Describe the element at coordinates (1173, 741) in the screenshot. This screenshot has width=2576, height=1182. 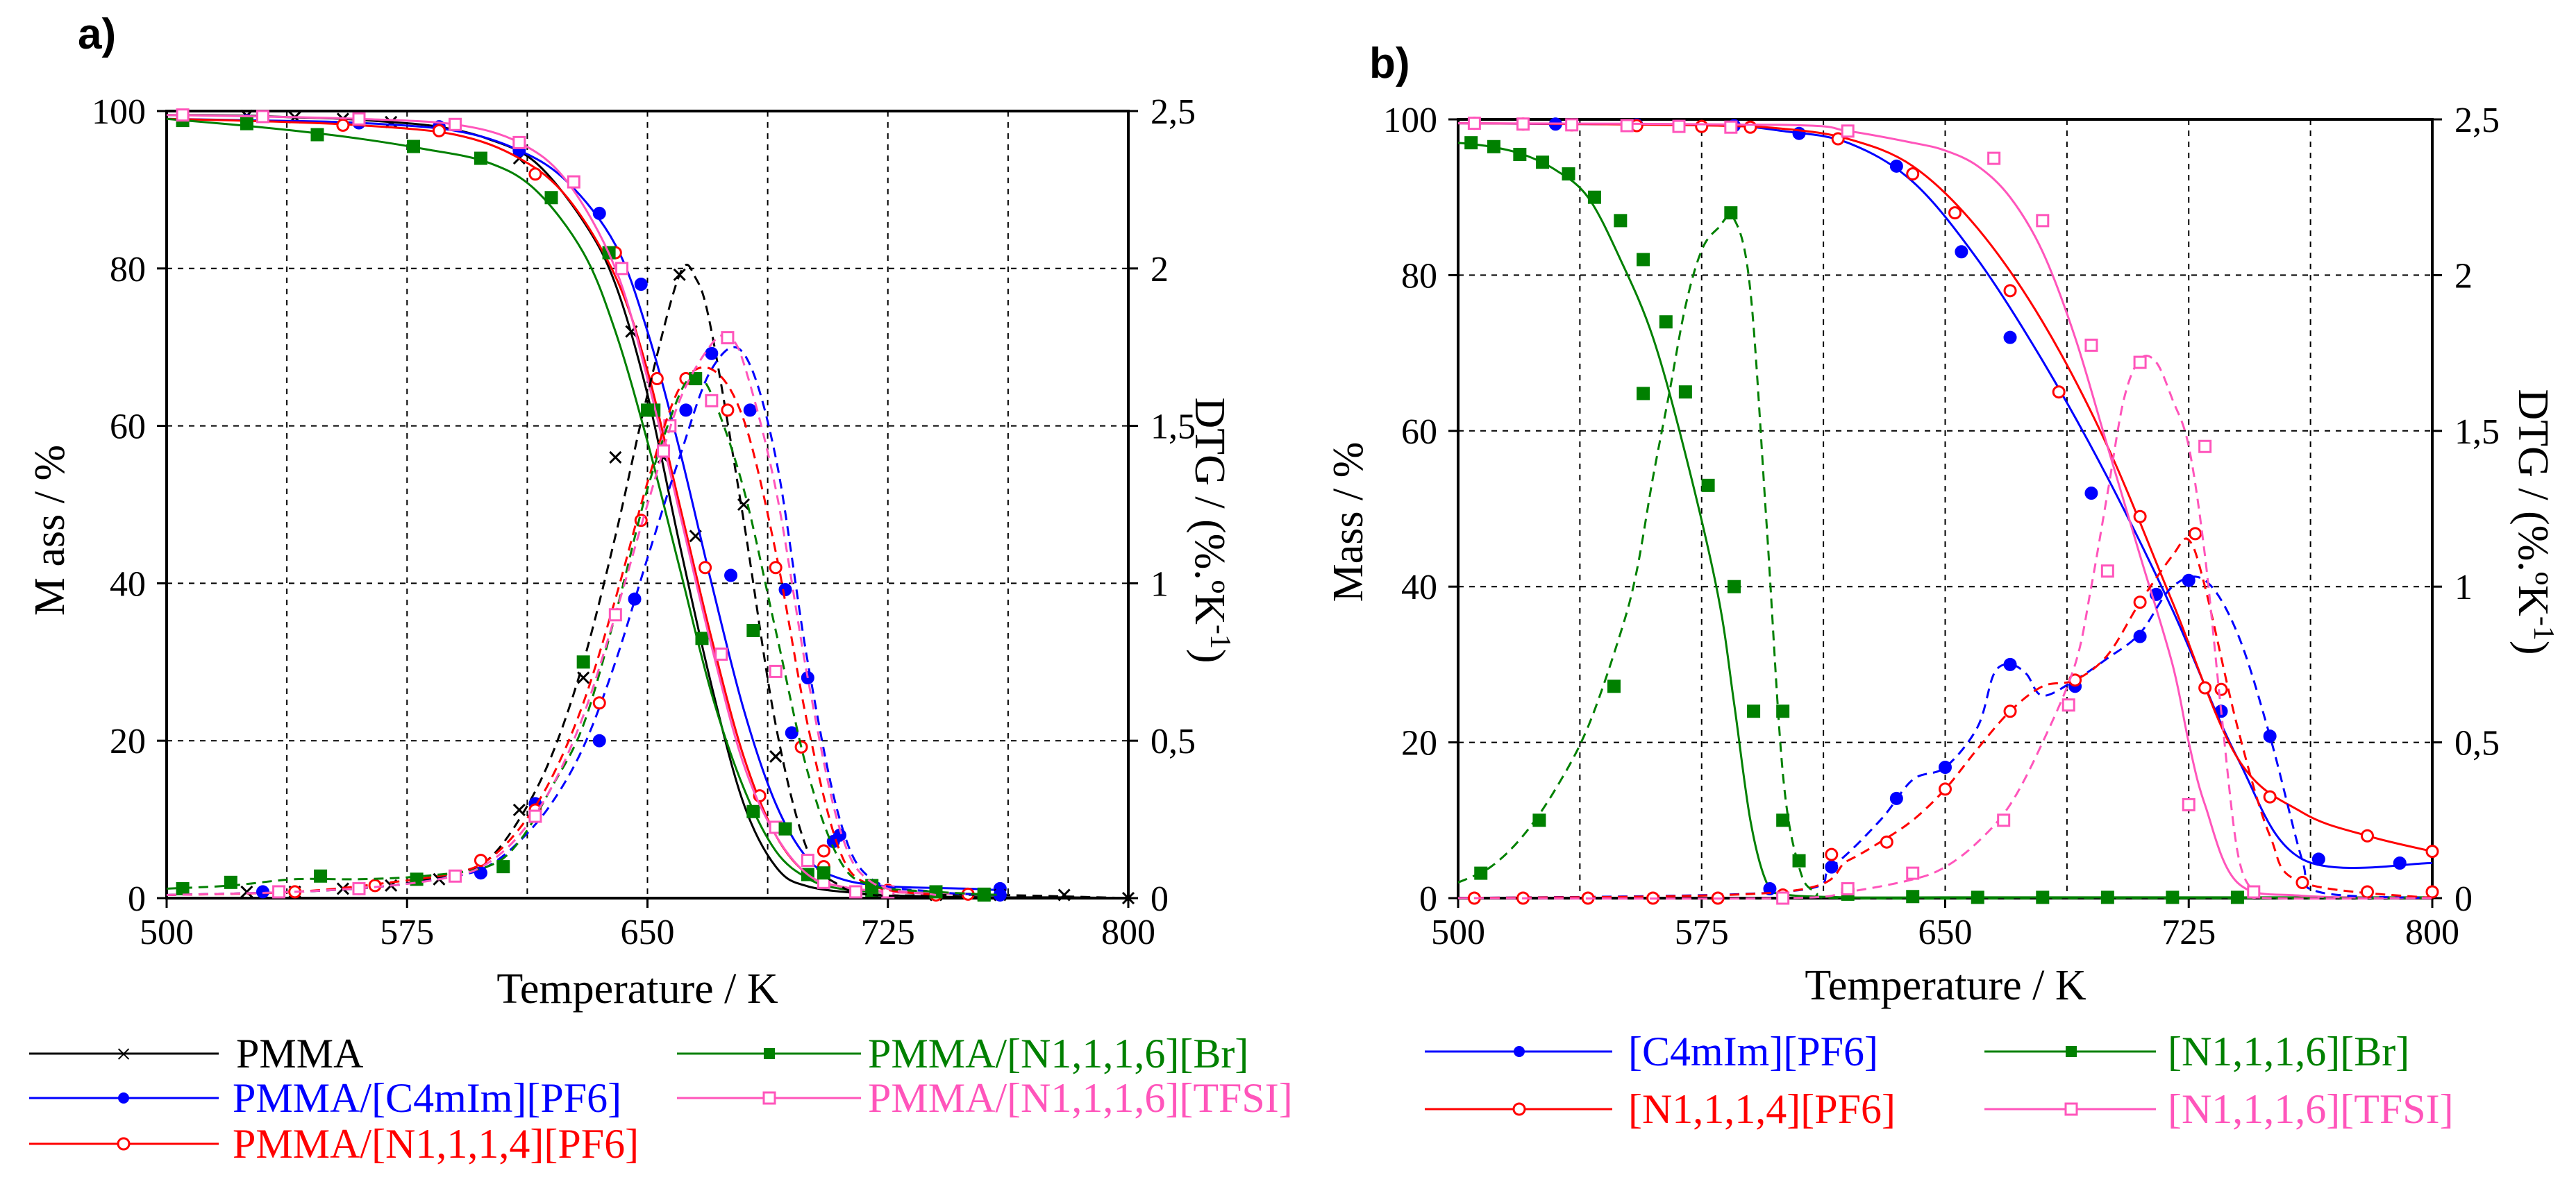
I see `panel-a-y2tick-label: 0,5` at that location.